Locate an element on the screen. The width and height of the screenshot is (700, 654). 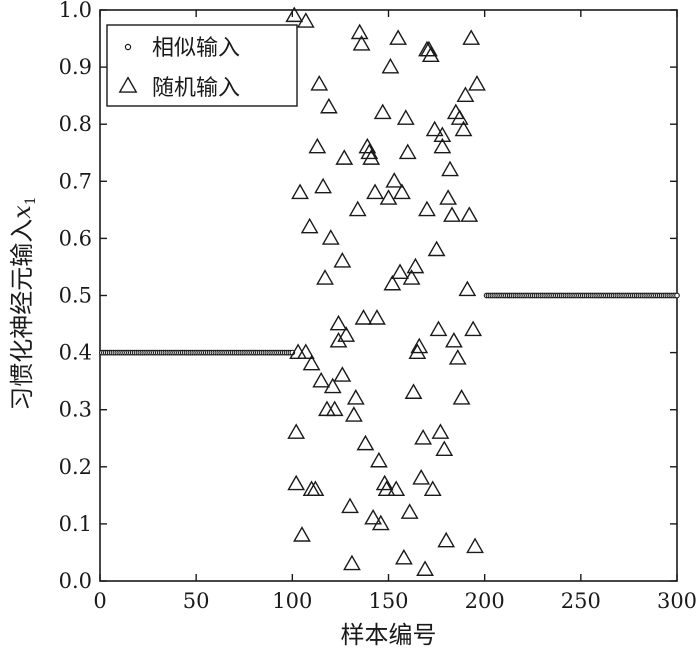
y-tick-label: 0.5 is located at coordinates (75, 296).